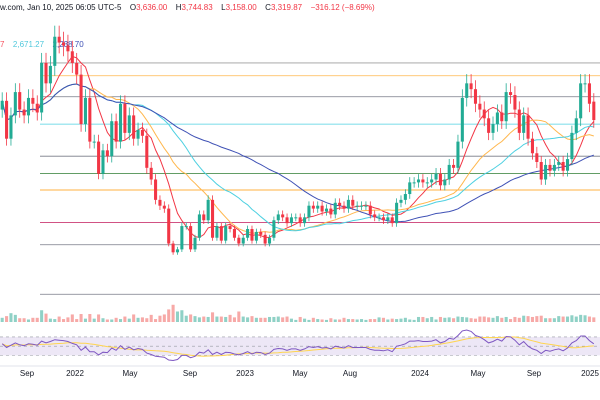  Describe the element at coordinates (299, 373) in the screenshot. I see `x-tick-label: May` at that location.